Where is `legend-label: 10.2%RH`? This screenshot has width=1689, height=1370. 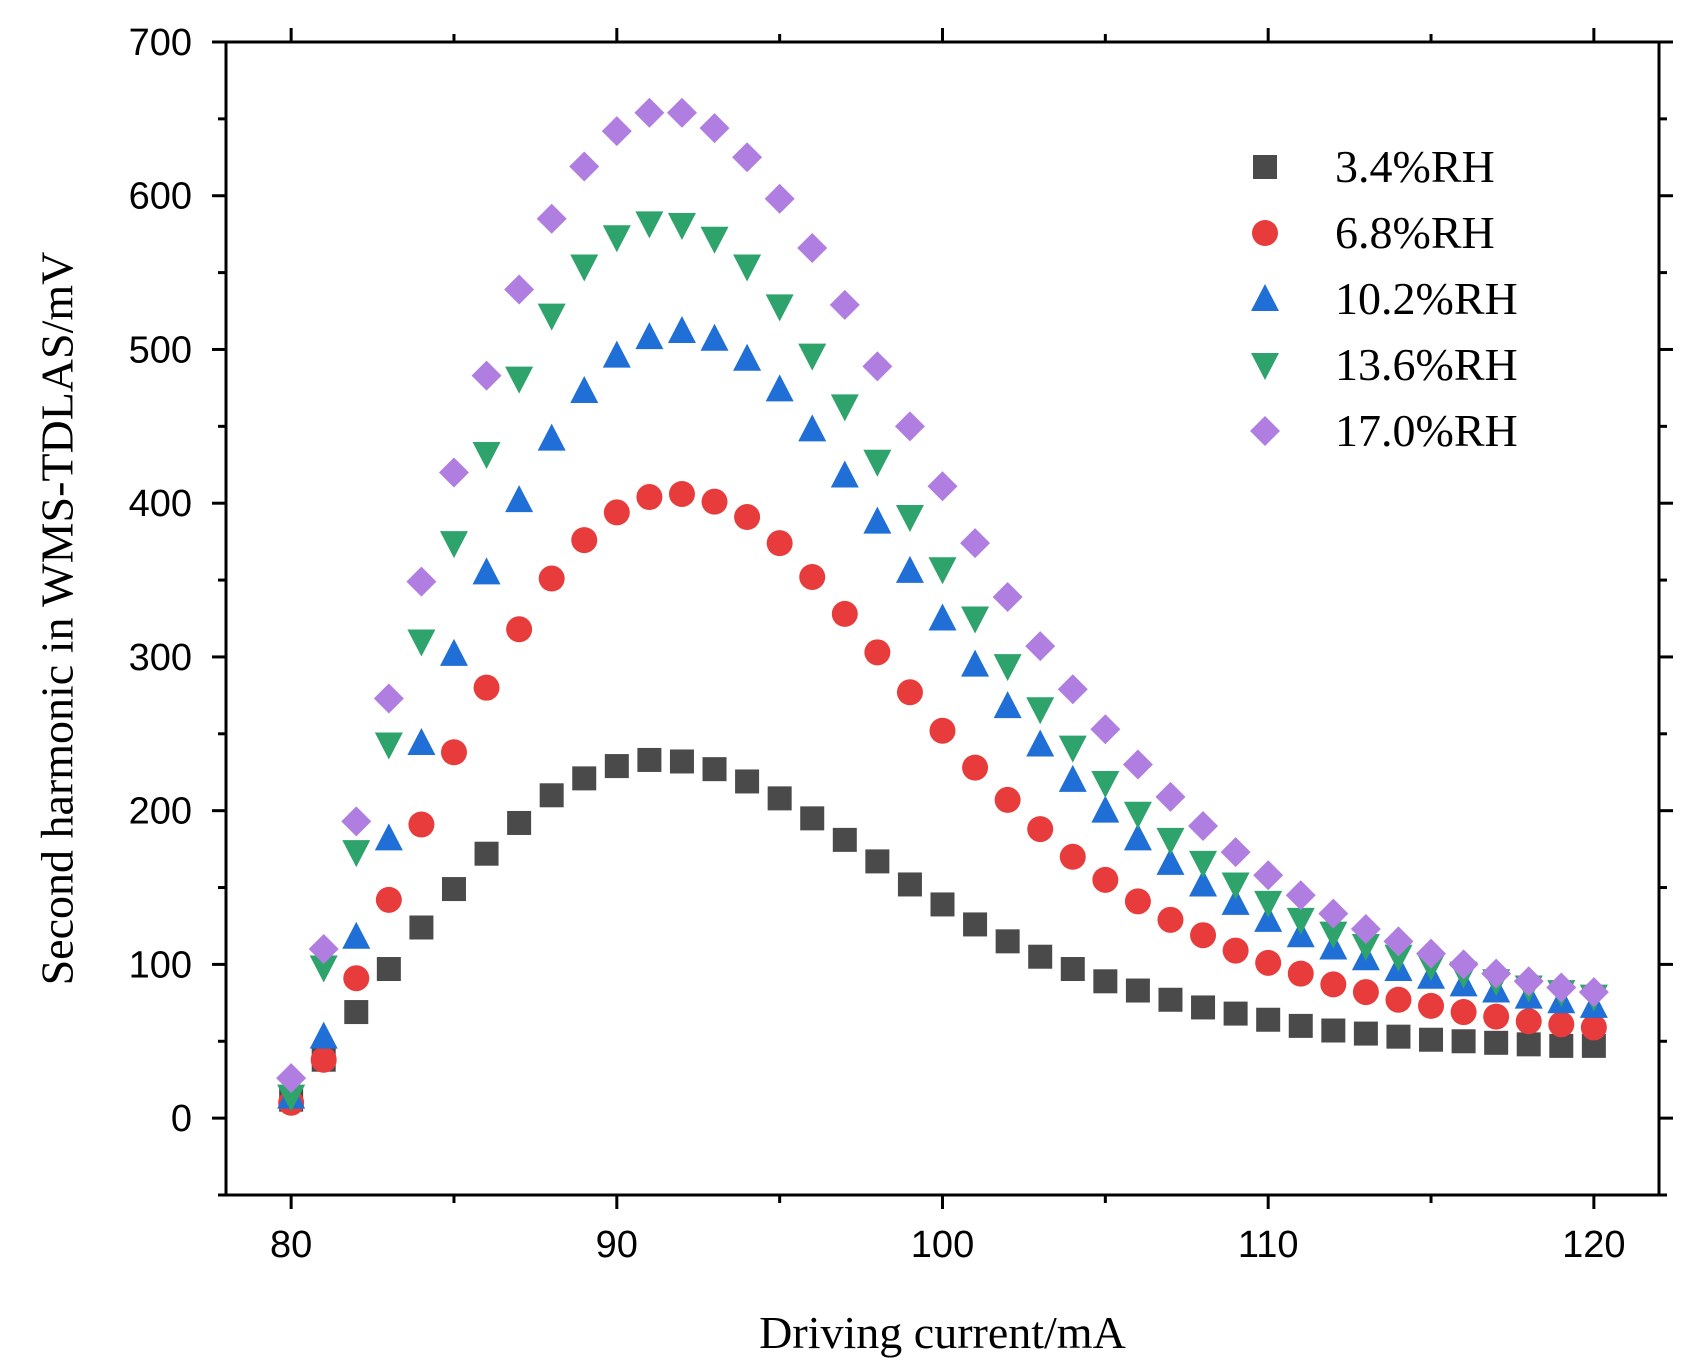
legend-label: 10.2%RH is located at coordinates (1426, 298).